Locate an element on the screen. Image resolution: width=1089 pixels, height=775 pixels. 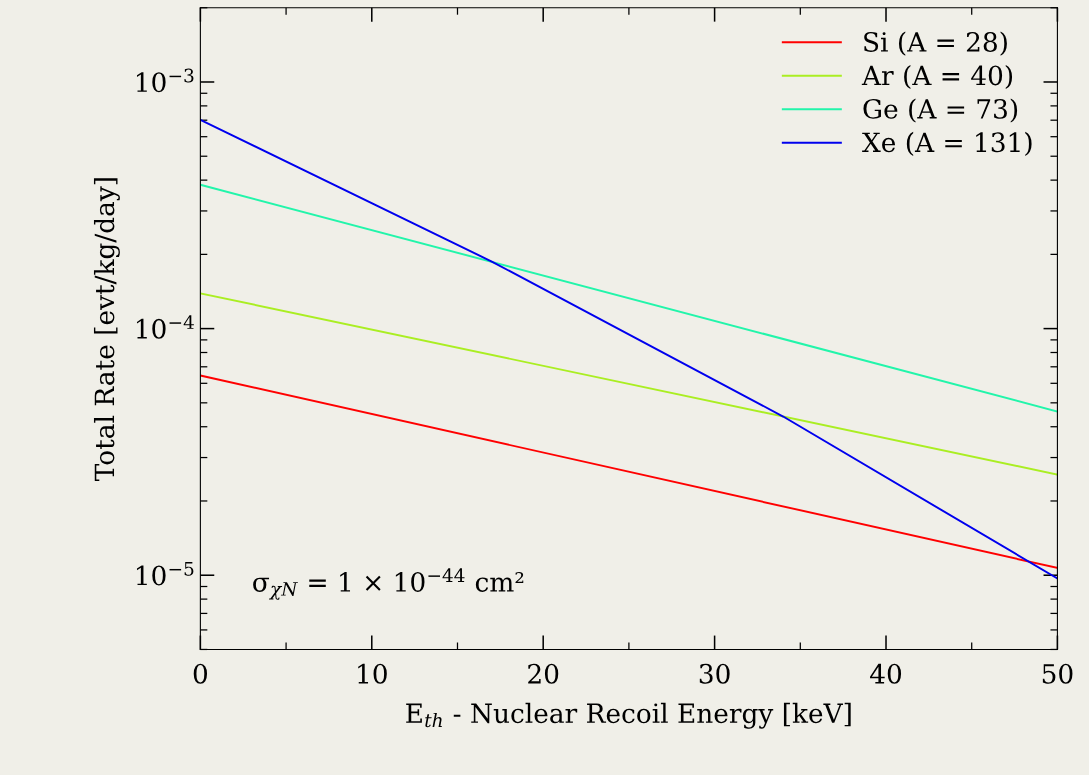
legend-label: Si (A = 28) is located at coordinates (935, 43).